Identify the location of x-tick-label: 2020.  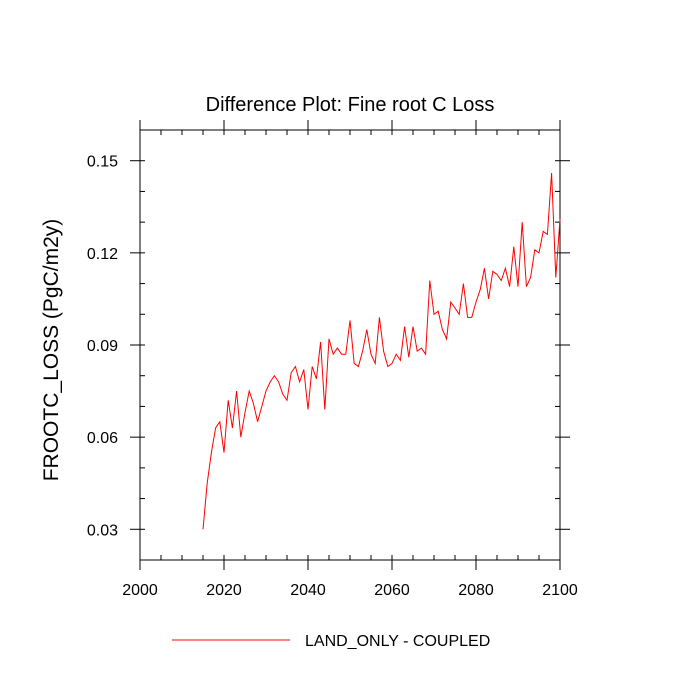
(224, 590).